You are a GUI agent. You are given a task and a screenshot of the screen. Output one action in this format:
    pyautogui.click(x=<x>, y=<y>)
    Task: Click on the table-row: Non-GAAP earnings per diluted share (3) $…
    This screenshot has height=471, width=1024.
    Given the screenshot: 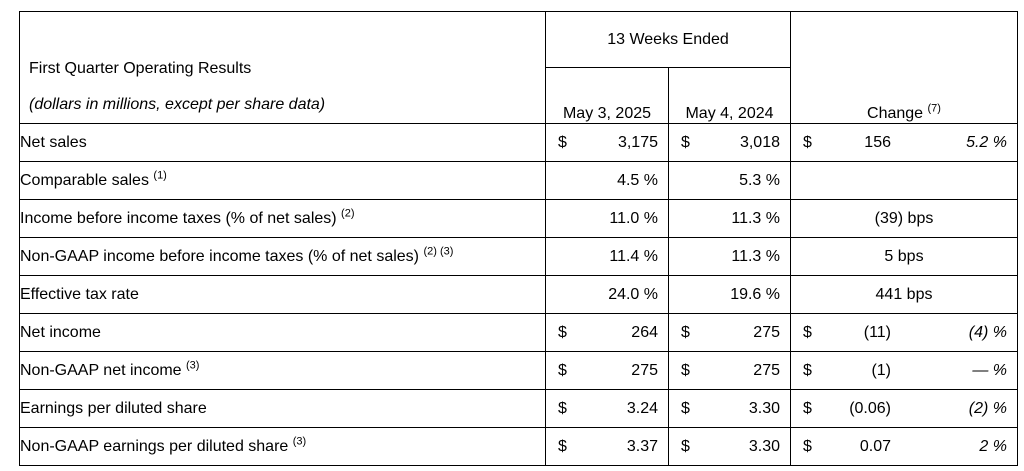 What is the action you would take?
    pyautogui.click(x=518, y=446)
    